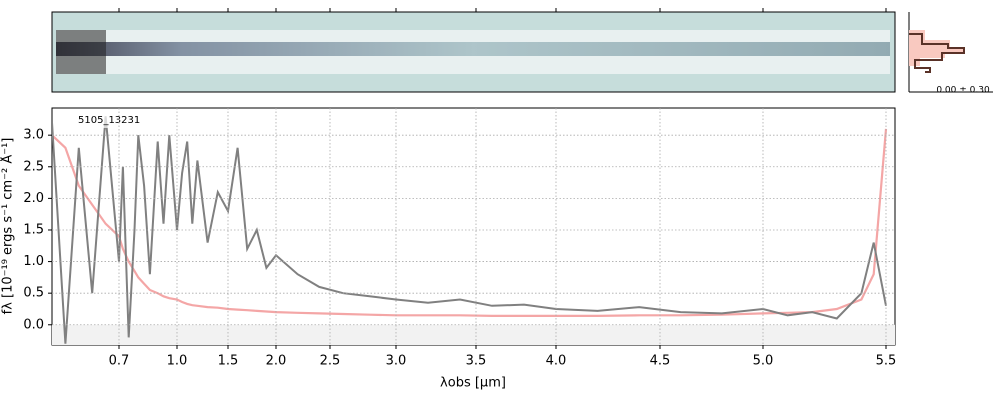 This screenshot has height=404, width=1000. What do you see at coordinates (473, 49) in the screenshot?
I see `spectrum-2d-core` at bounding box center [473, 49].